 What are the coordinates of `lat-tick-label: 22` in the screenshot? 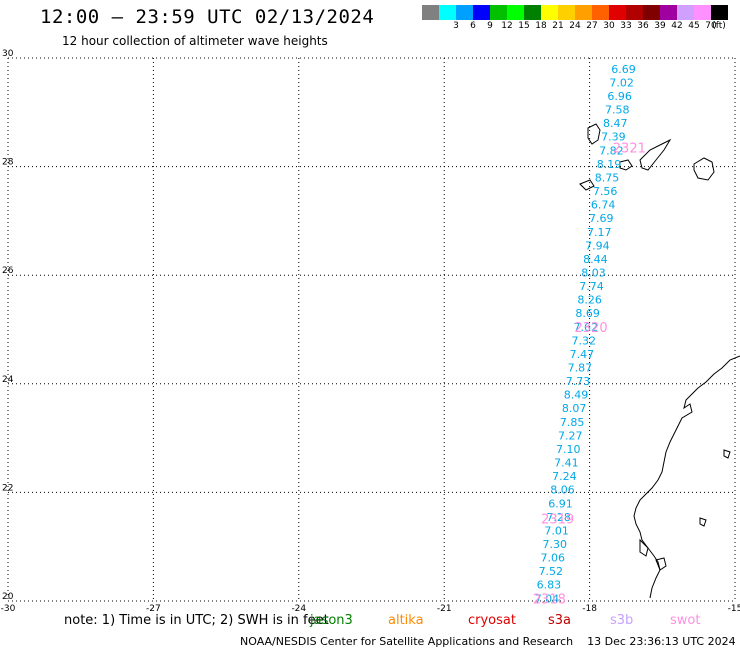 It's located at (7, 488).